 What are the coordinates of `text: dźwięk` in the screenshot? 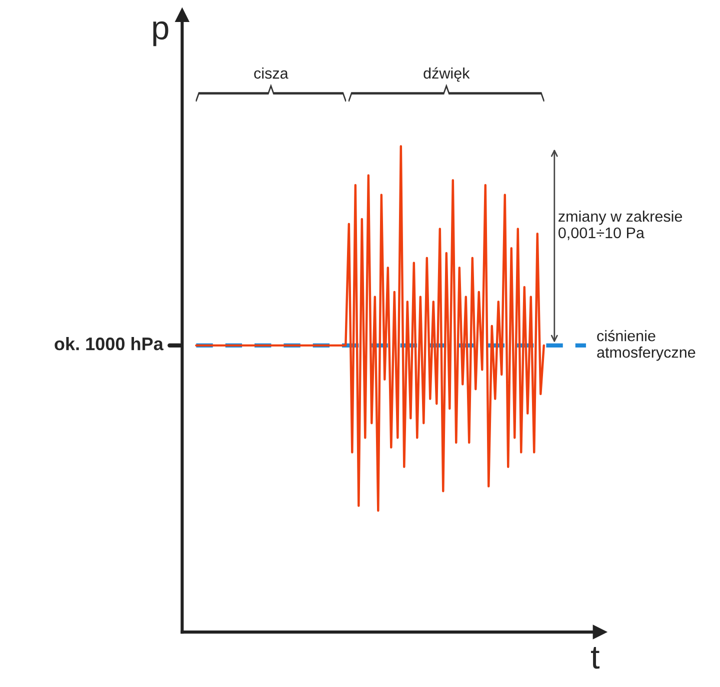 It's located at (447, 74).